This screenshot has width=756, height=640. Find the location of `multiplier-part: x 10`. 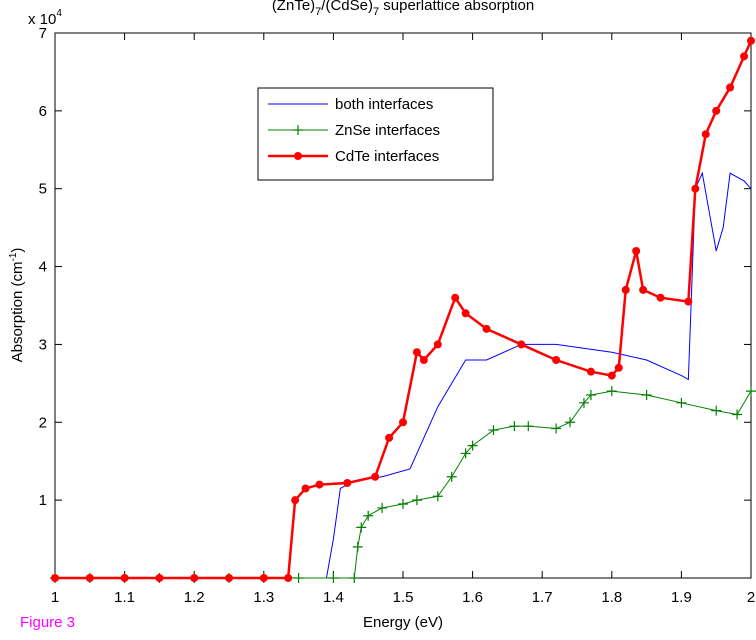

multiplier-part: x 10 is located at coordinates (42, 19).